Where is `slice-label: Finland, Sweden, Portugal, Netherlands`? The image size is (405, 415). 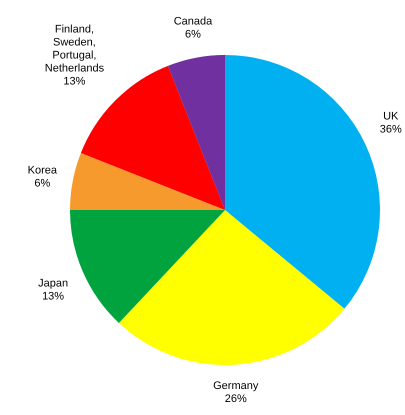 slice-label: Finland, Sweden, Portugal, Netherlands is located at coordinates (74, 49).